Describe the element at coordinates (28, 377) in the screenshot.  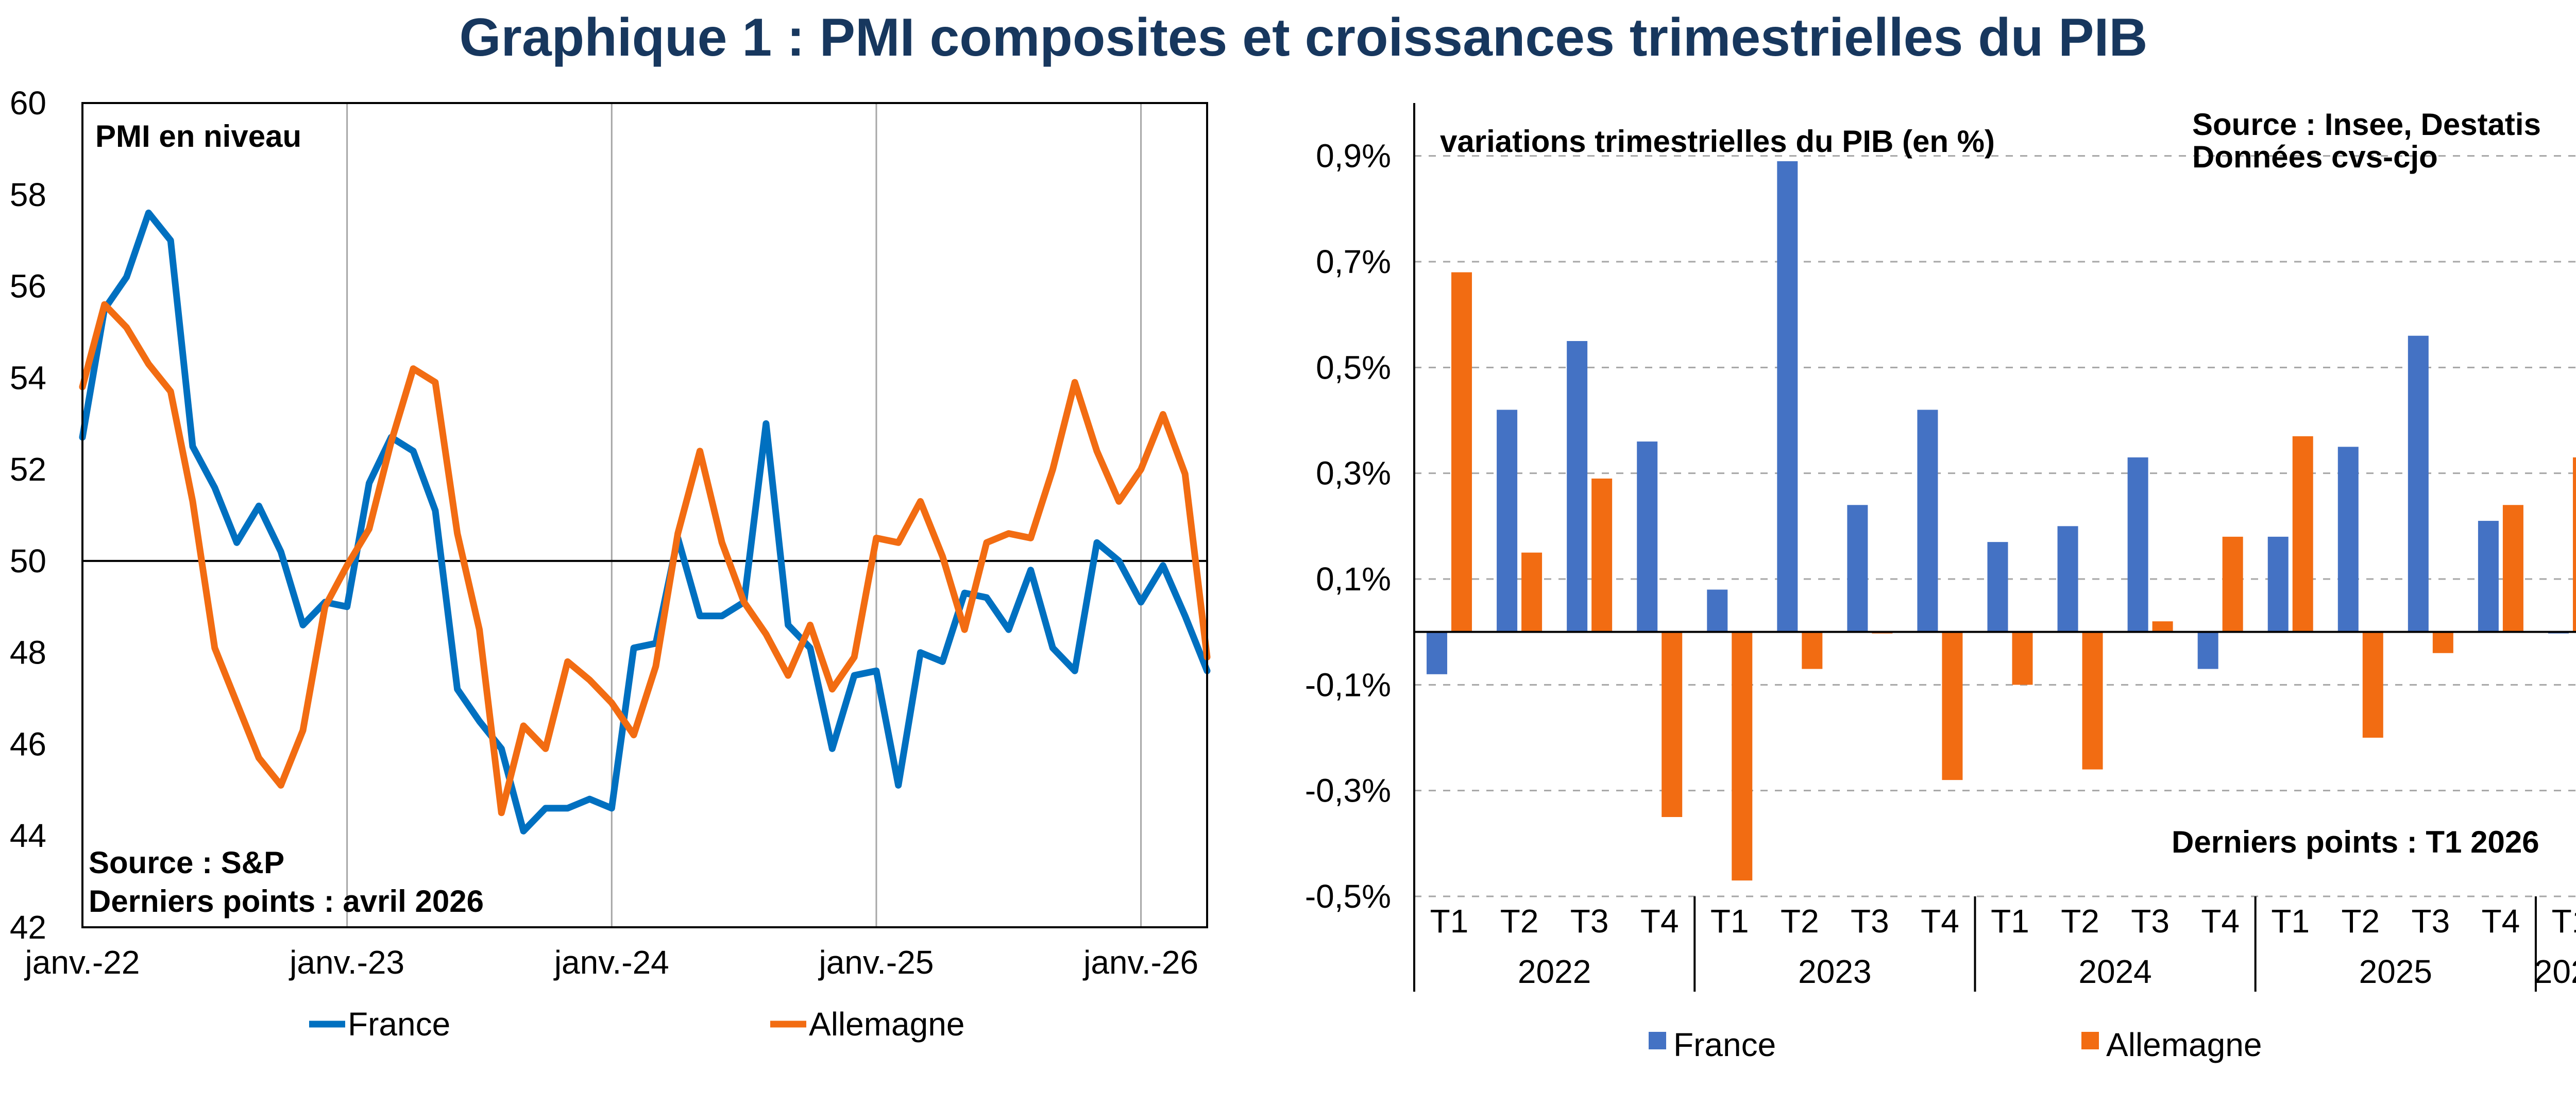
I see `pmi-y-tick-label: 54` at that location.